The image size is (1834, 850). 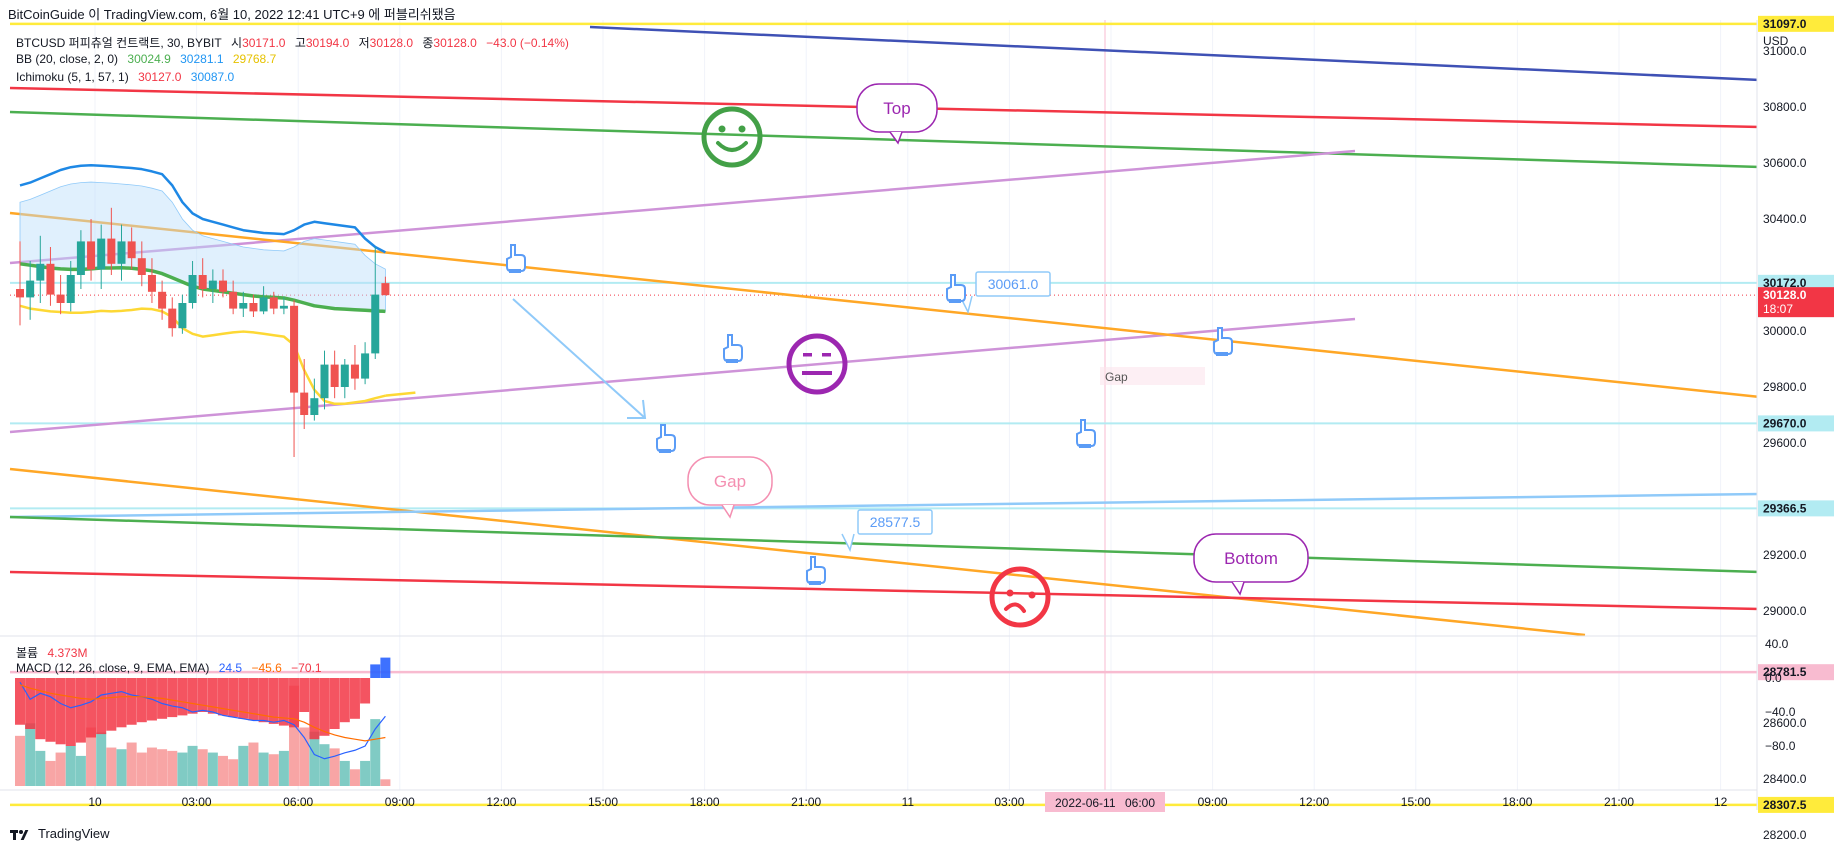 What do you see at coordinates (113, 668) in the screenshot?
I see `legend-macd-label: MACD (12, 26, close, 9, EMA, EMA)` at bounding box center [113, 668].